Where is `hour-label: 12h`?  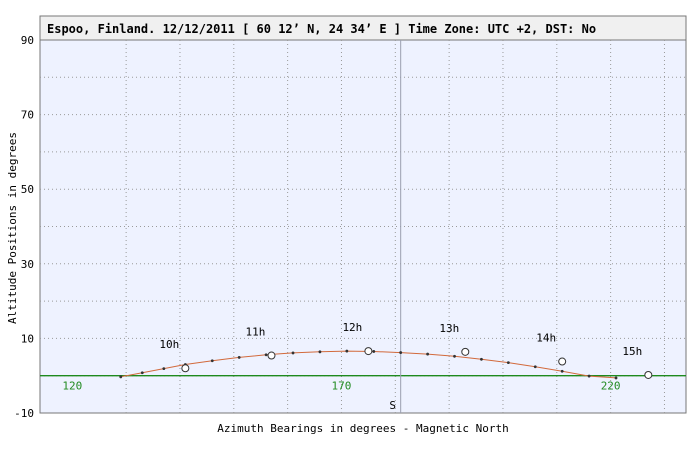
hour-label: 12h is located at coordinates (352, 327).